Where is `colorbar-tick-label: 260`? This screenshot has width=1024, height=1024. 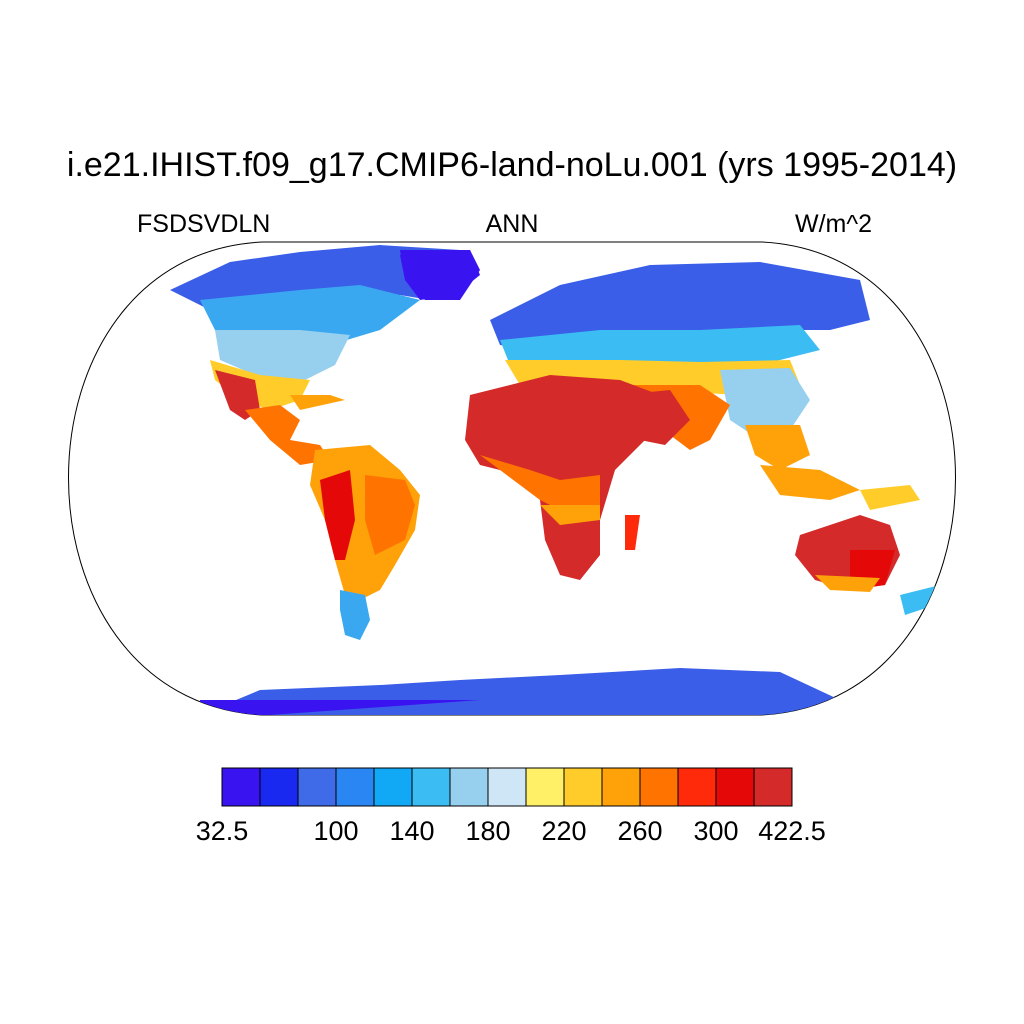
colorbar-tick-label: 260 is located at coordinates (640, 831).